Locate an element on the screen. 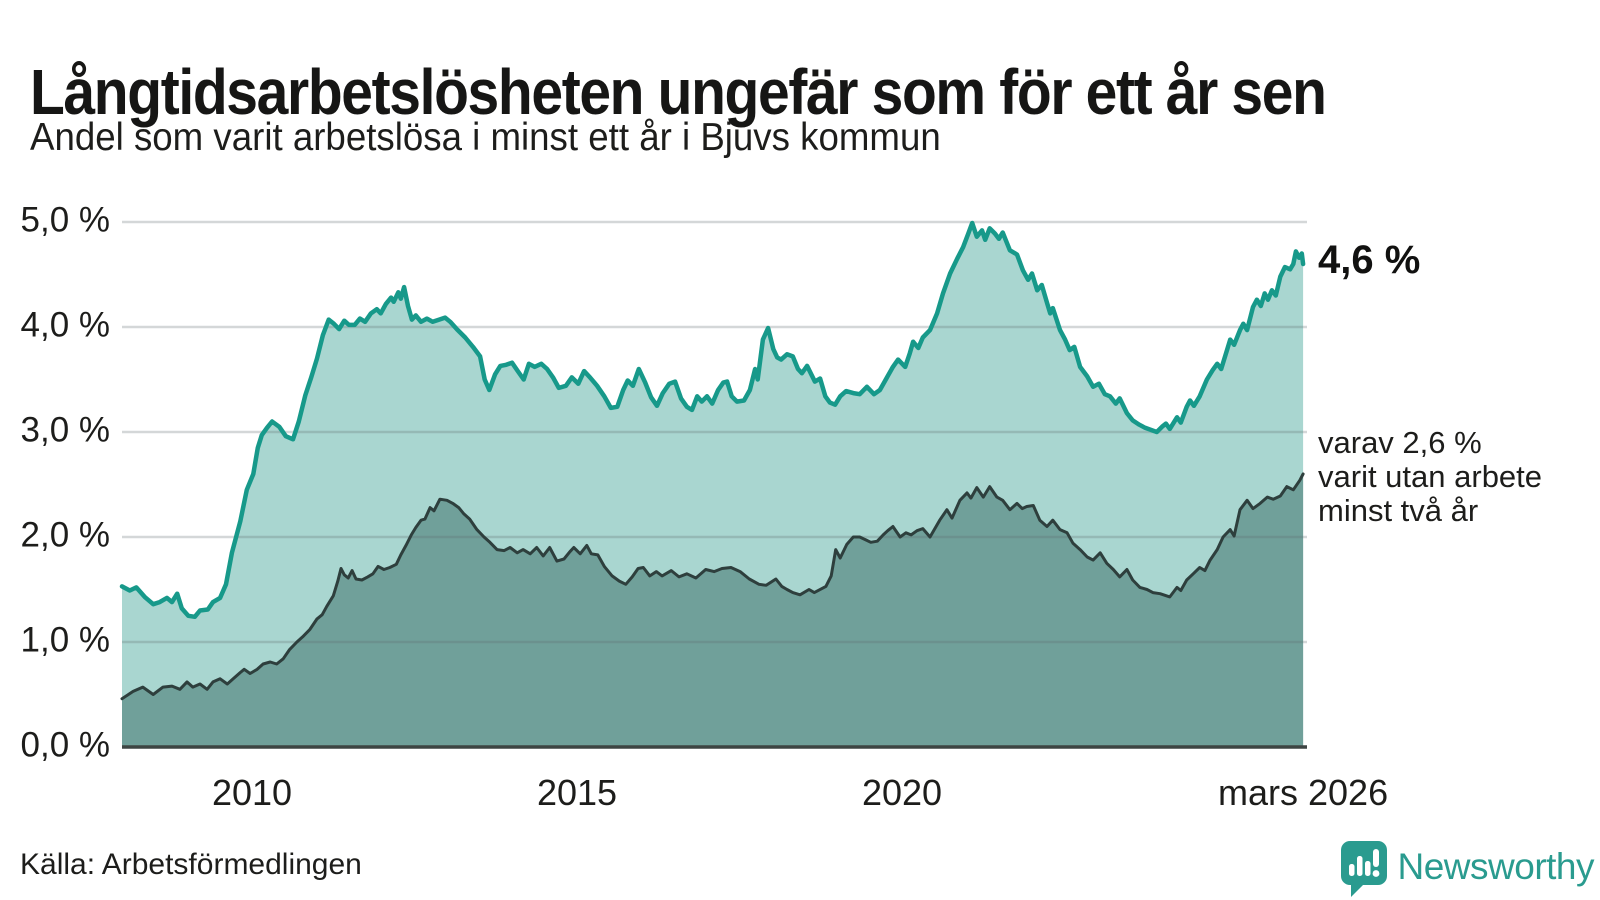 This screenshot has width=1600, height=900. y-axis-tick-label: 1,0 % is located at coordinates (65, 640).